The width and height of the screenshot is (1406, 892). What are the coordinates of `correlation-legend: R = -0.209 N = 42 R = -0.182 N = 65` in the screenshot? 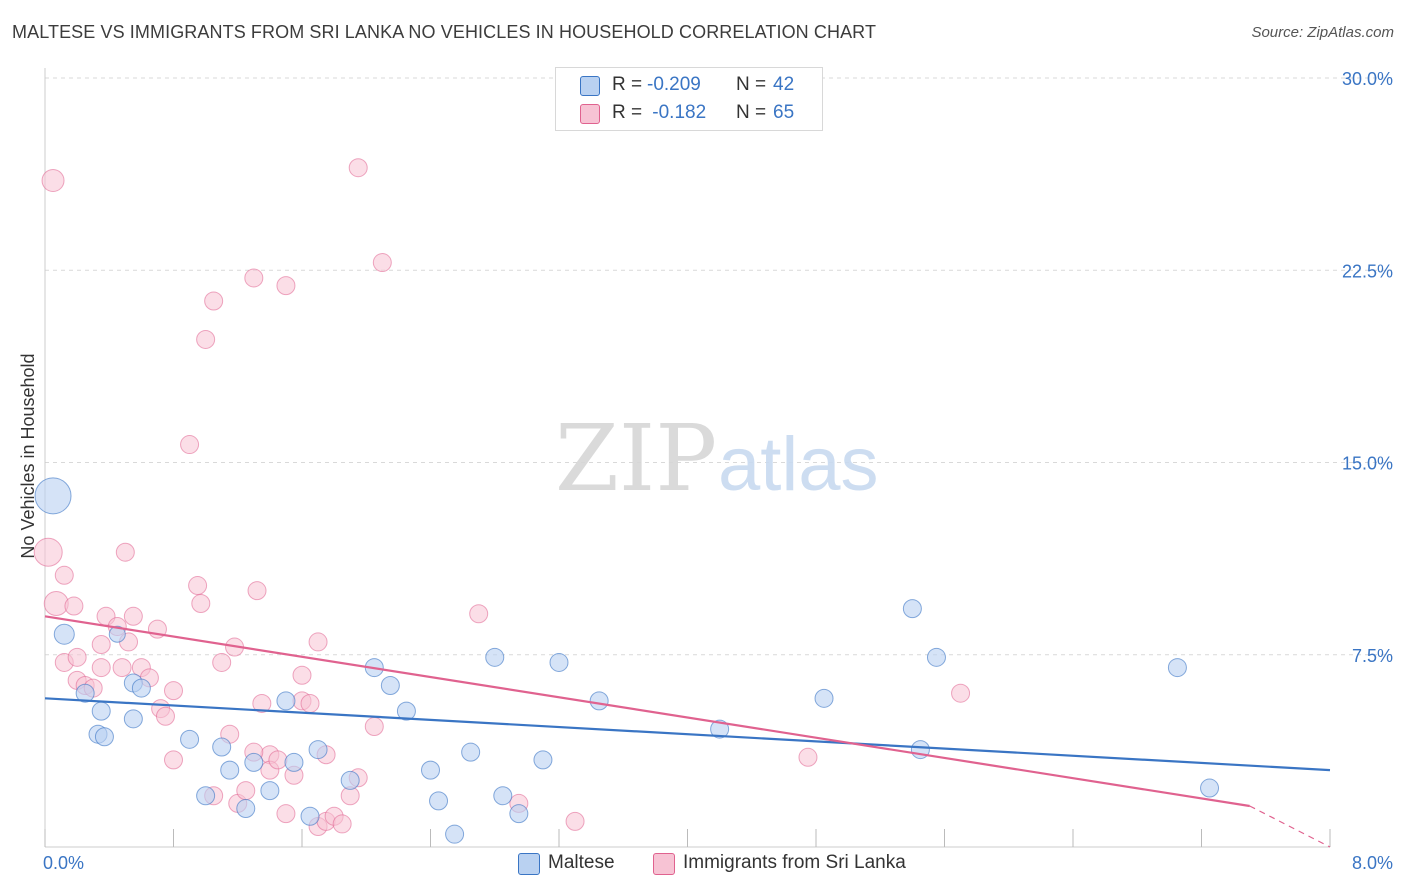 It's located at (689, 99).